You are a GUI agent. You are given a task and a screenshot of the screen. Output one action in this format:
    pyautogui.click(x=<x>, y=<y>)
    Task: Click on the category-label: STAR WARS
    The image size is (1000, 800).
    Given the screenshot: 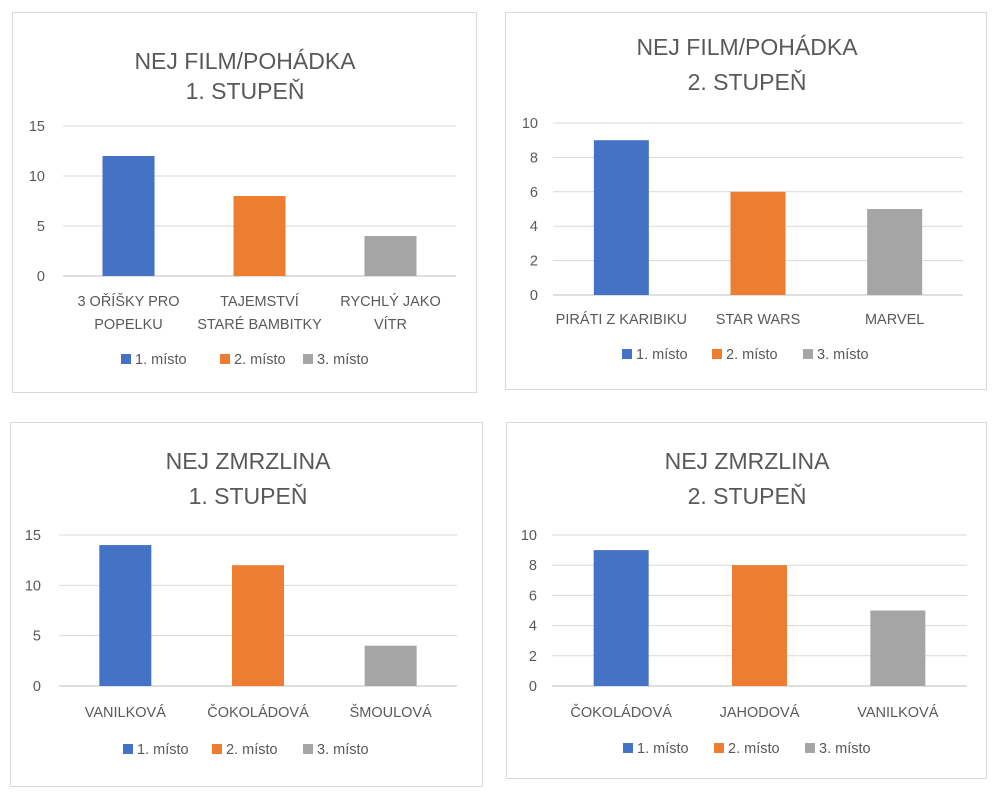 What is the action you would take?
    pyautogui.click(x=758, y=320)
    